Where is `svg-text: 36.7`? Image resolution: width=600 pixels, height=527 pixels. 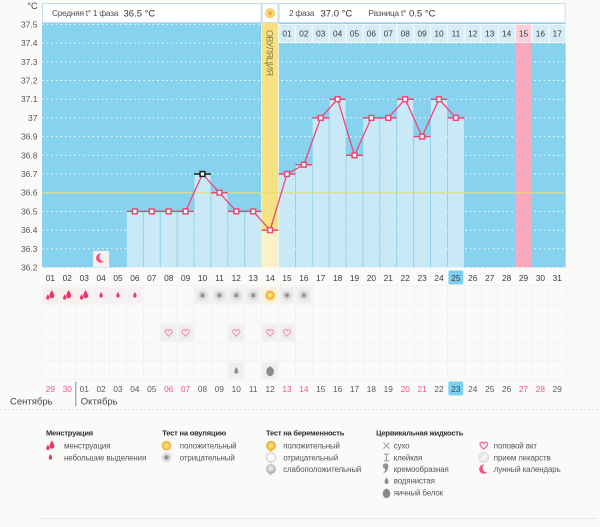
svg-text: 36.7 is located at coordinates (29, 174).